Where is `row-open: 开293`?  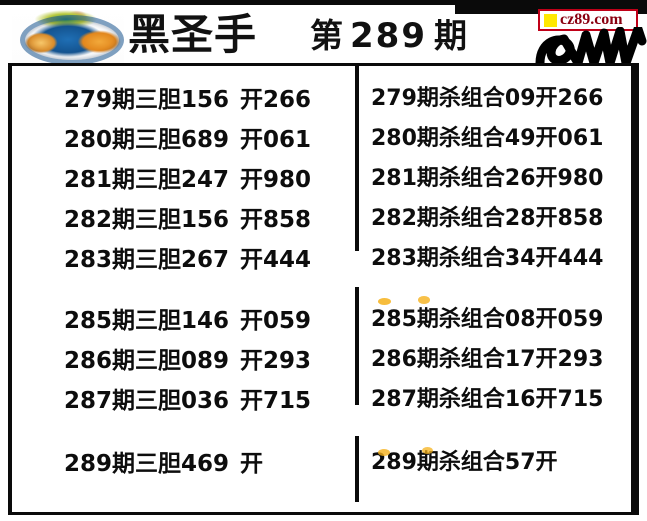 row-open: 开293 is located at coordinates (276, 361).